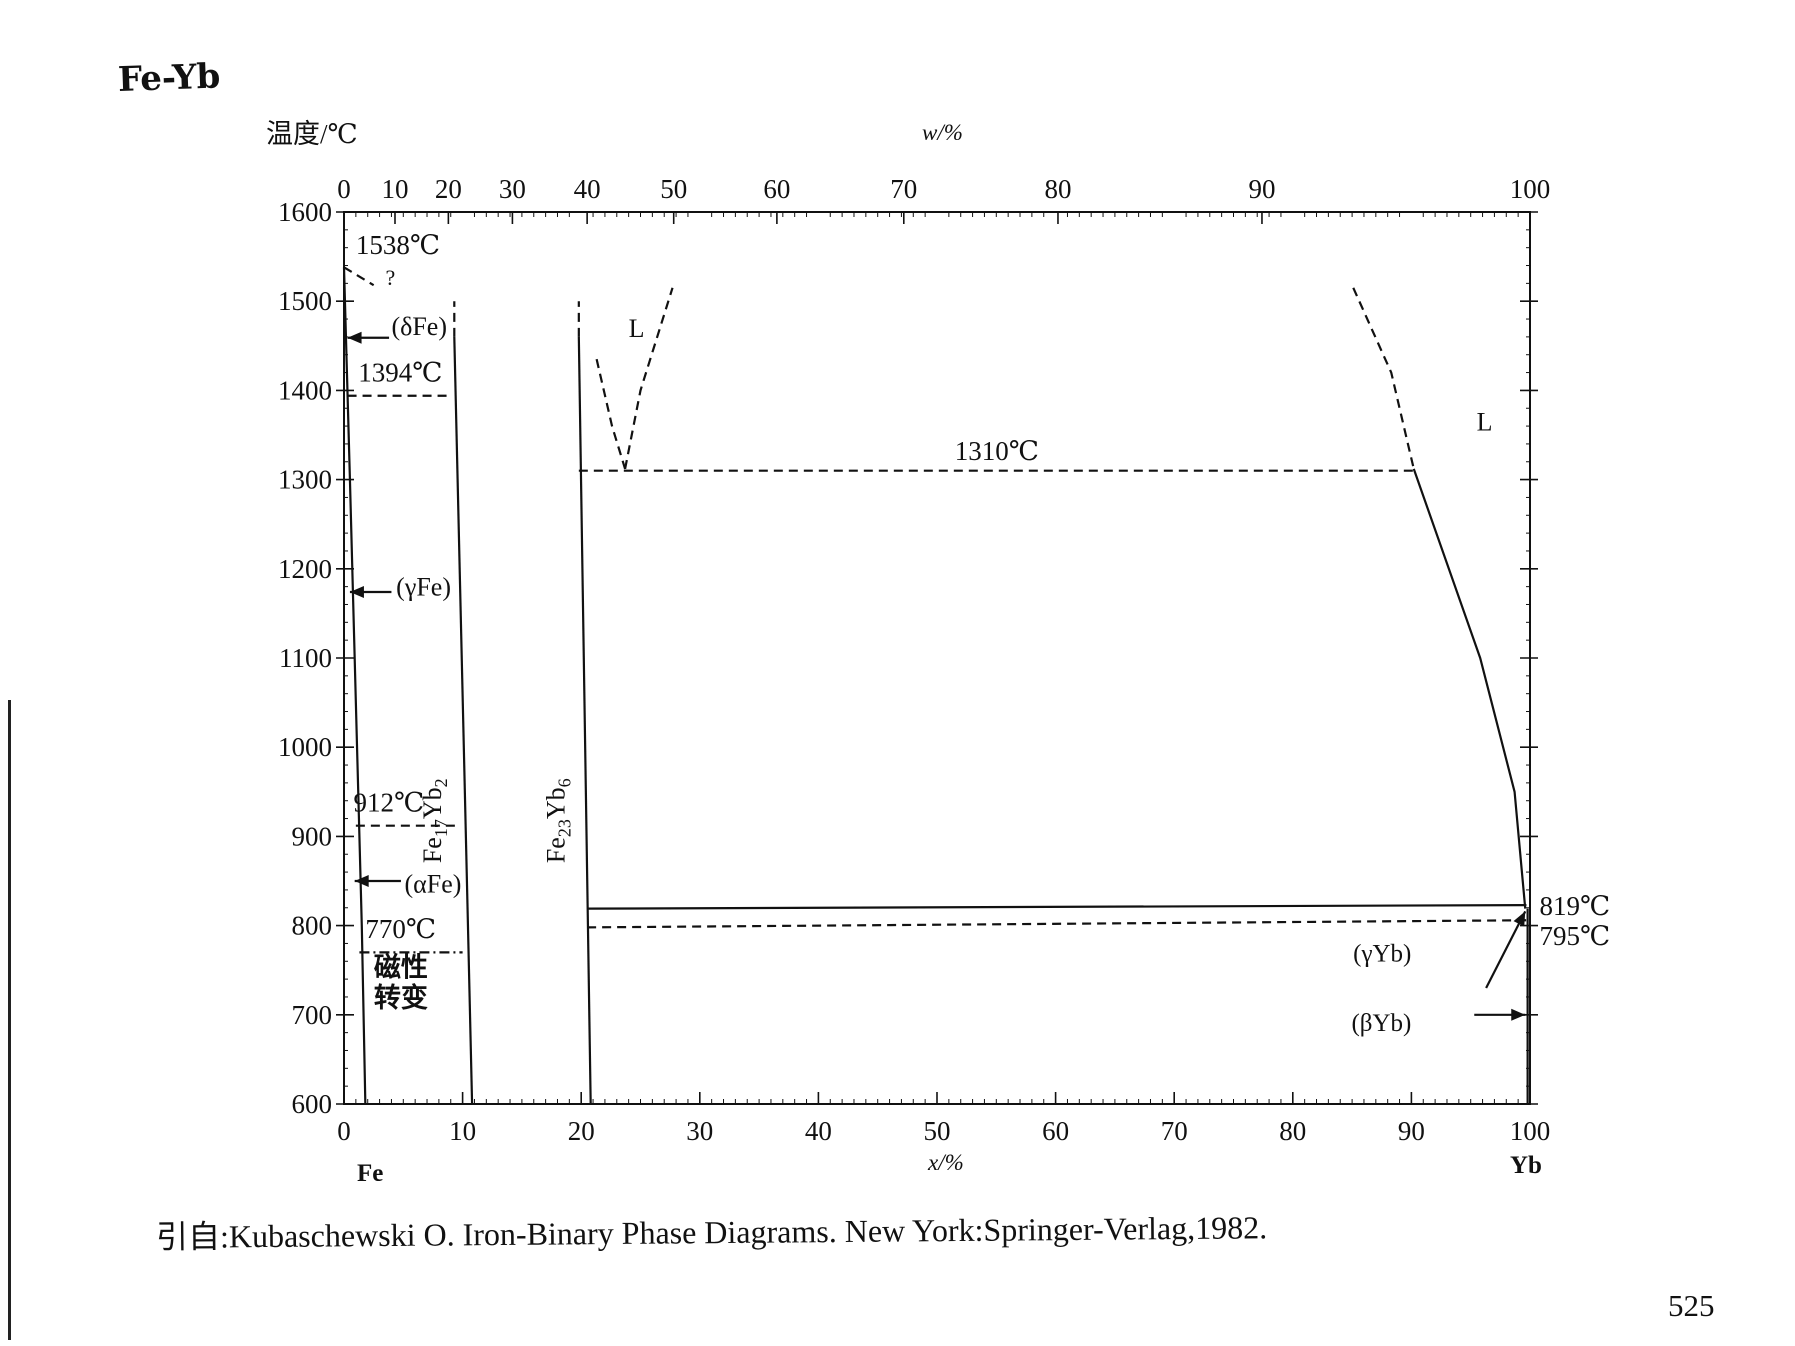 This screenshot has width=1795, height=1346. Describe the element at coordinates (649, 378) in the screenshot. I see `liquidus-eutectic-right` at that location.